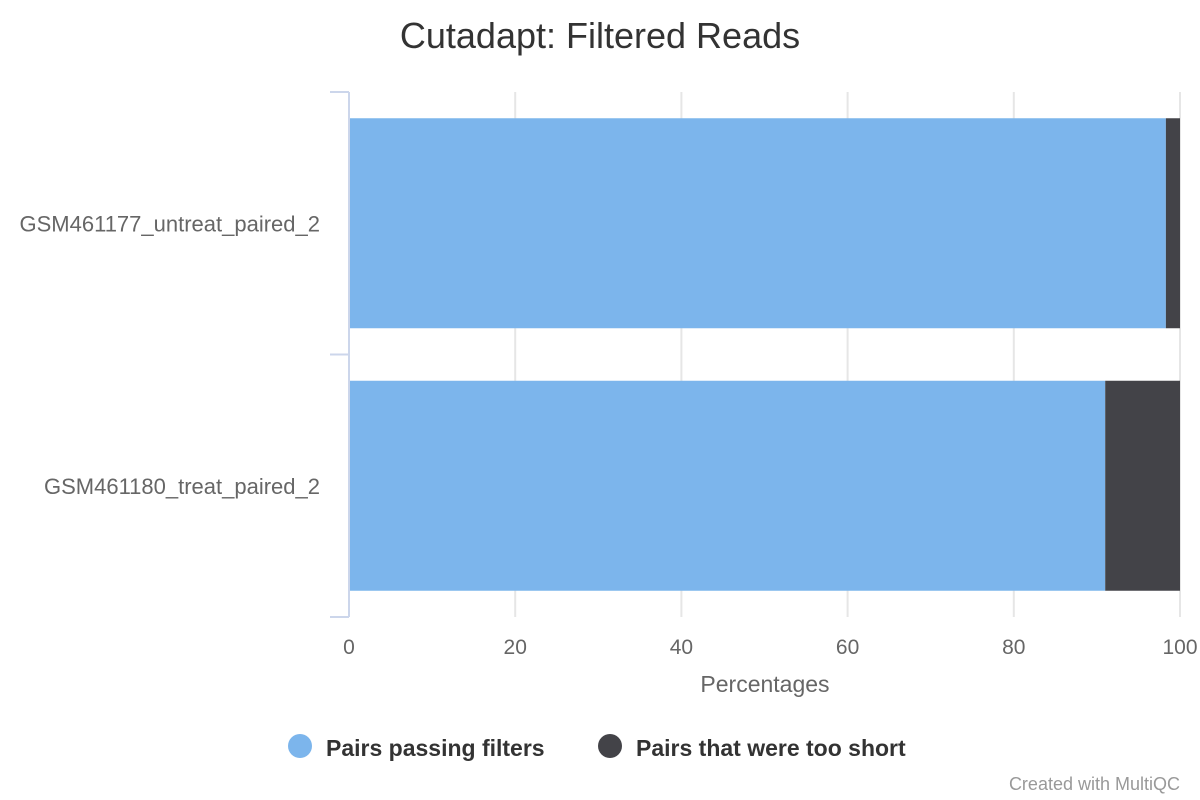  What do you see at coordinates (600, 35) in the screenshot?
I see `chart-title: Cutadapt: Filtered Reads` at bounding box center [600, 35].